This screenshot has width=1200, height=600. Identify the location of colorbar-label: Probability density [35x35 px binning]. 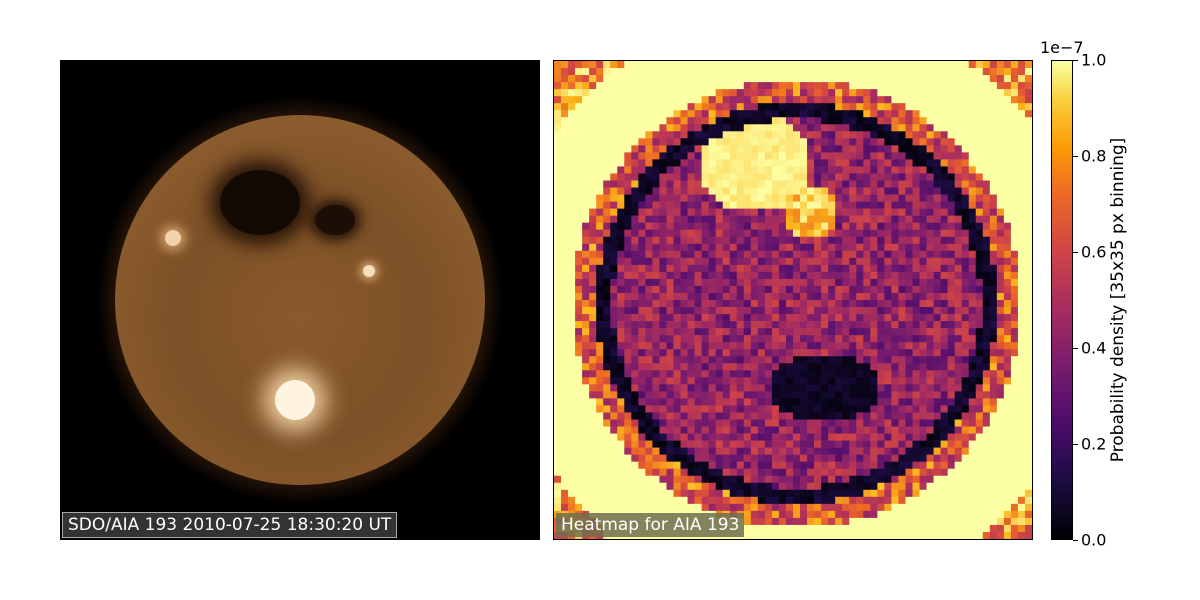
(1118, 300).